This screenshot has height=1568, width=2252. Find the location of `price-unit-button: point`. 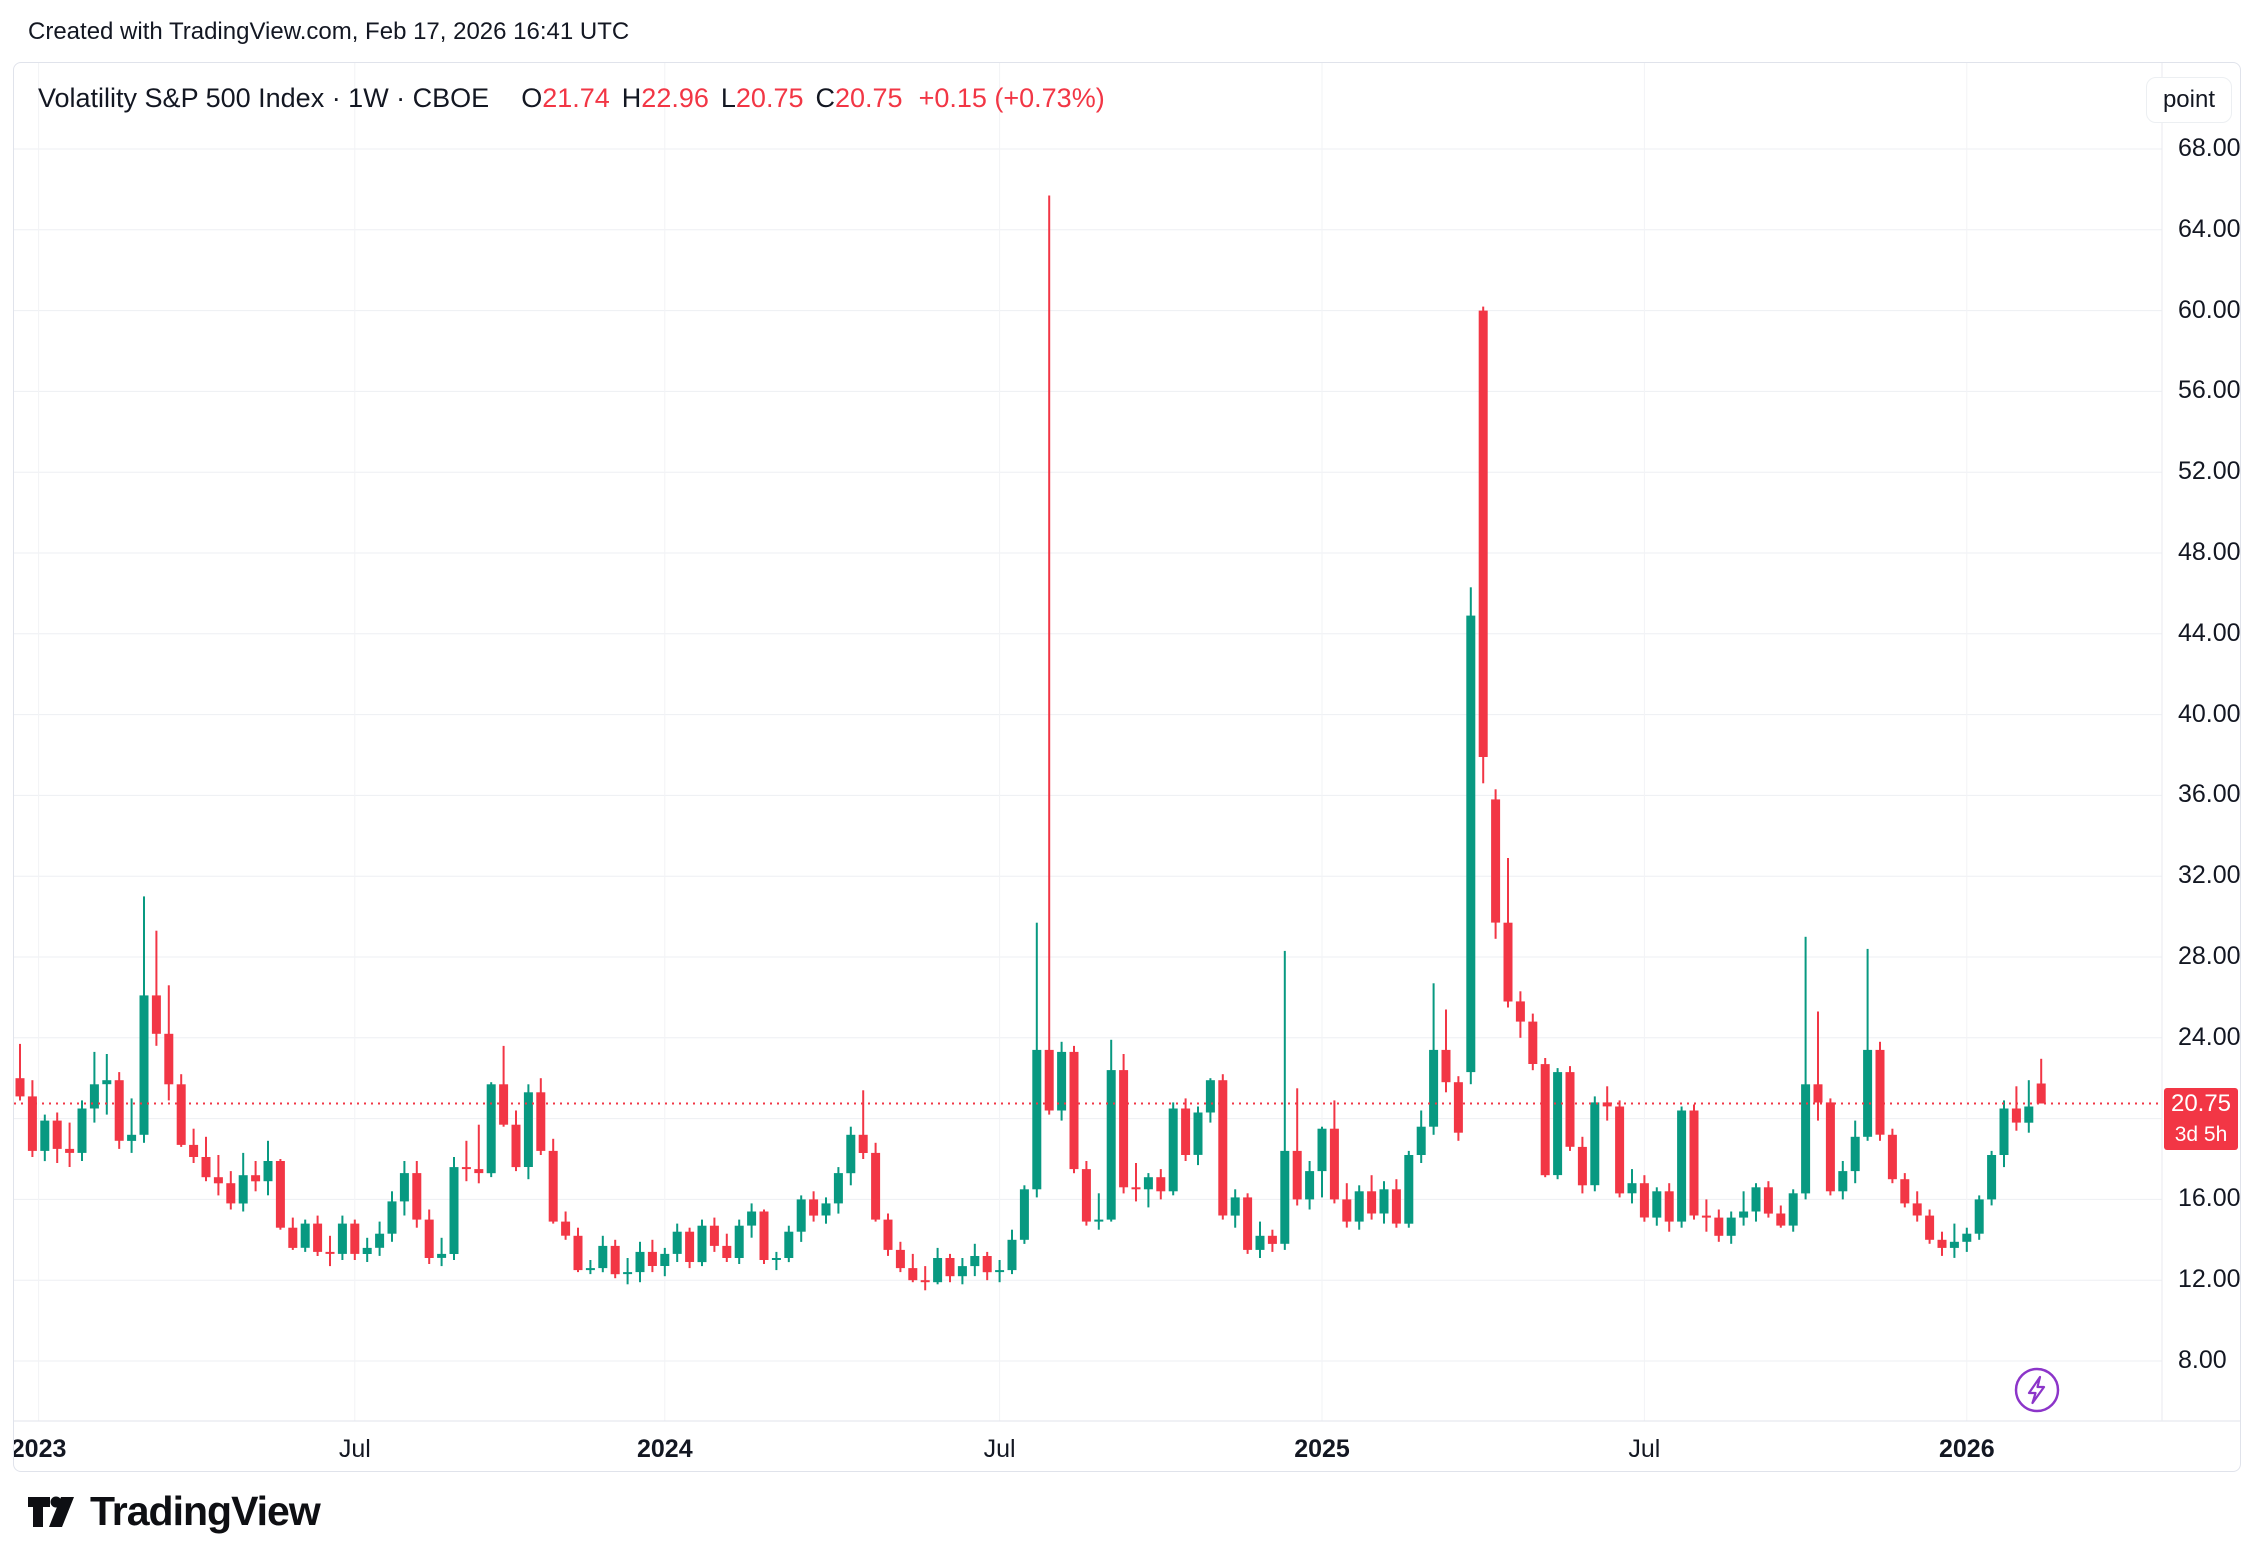

price-unit-button: point is located at coordinates (2188, 100).